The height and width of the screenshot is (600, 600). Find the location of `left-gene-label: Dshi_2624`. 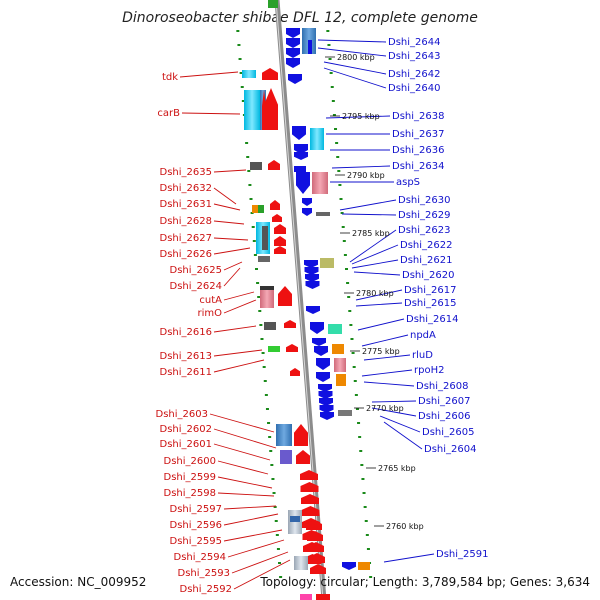

left-gene-label: Dshi_2624 is located at coordinates (196, 286).